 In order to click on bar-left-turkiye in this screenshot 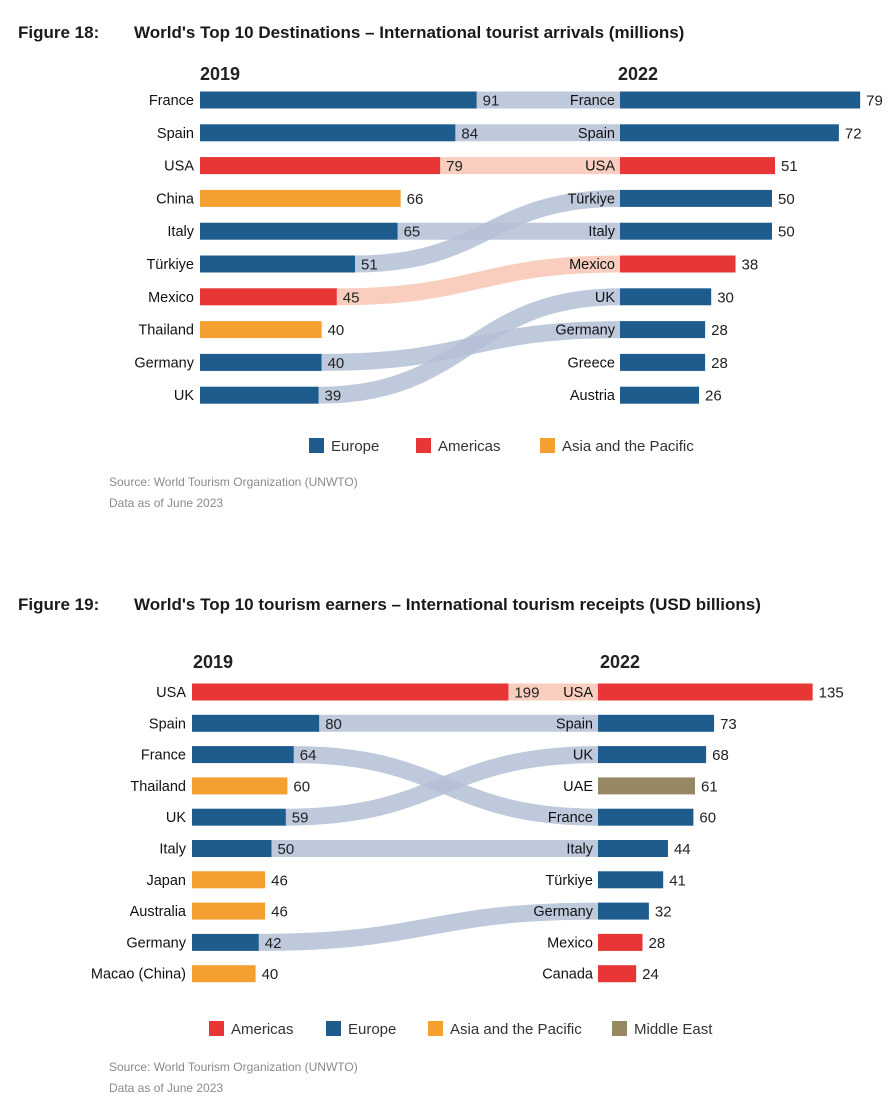, I will do `click(278, 264)`.